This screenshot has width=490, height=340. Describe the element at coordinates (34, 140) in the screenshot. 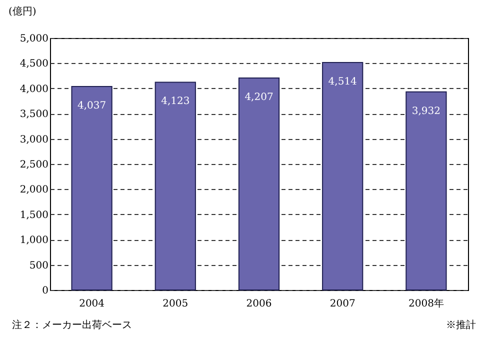

I see `y-tick-label: 3,000` at that location.